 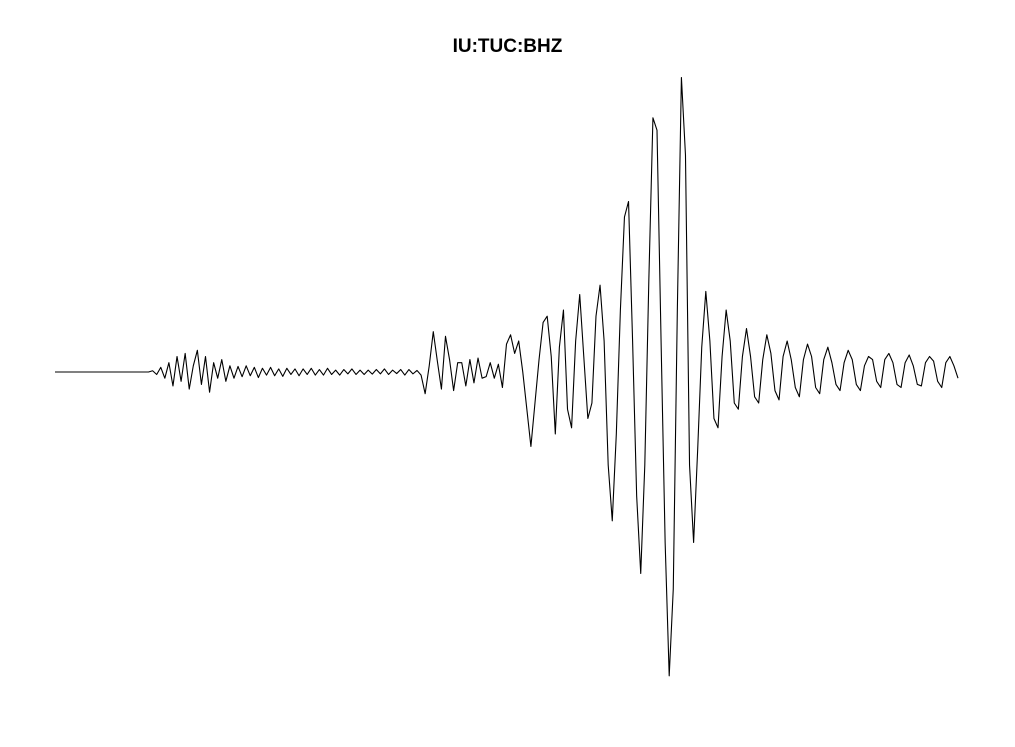 What do you see at coordinates (507, 46) in the screenshot?
I see `chart-title: IU:TUC:BHZ` at bounding box center [507, 46].